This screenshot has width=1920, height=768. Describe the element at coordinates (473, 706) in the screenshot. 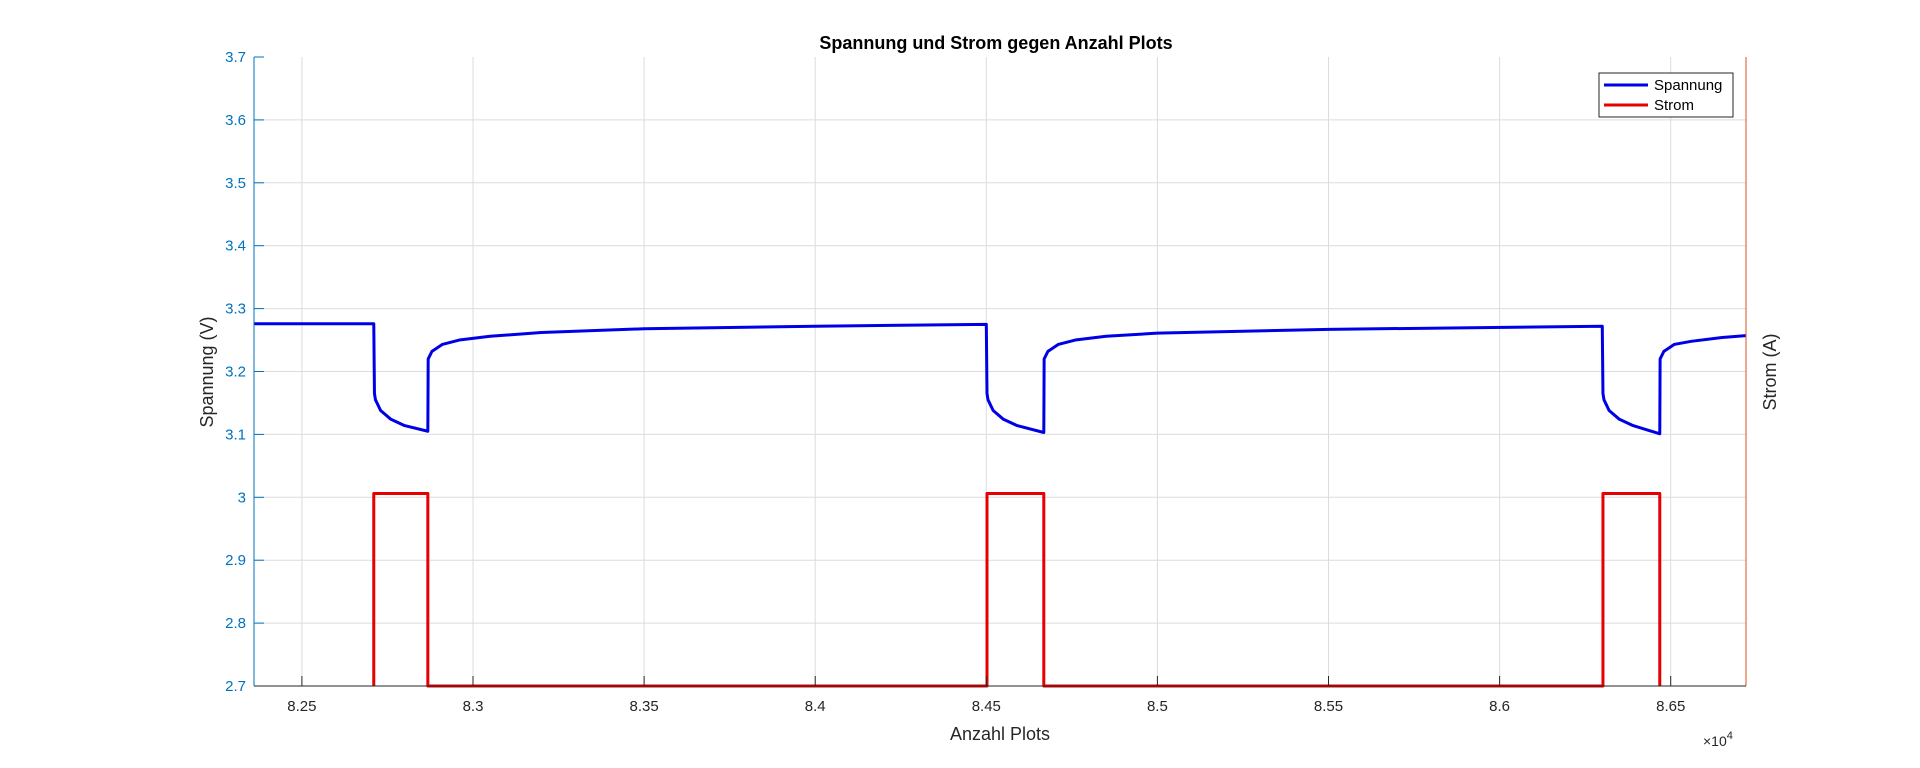

I see `x-tick-label: 8.3` at that location.